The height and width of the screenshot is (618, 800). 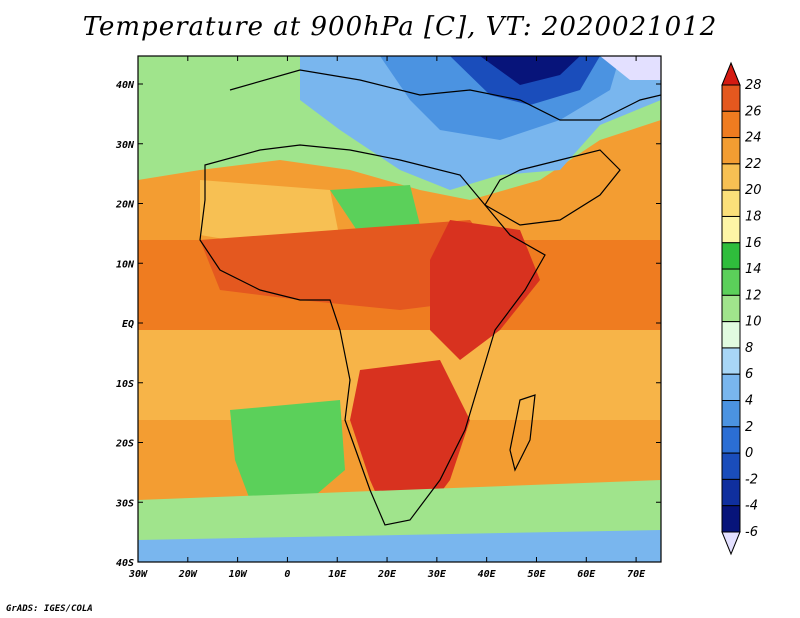 I want to click on sahara-green-patch, so click(x=375, y=210).